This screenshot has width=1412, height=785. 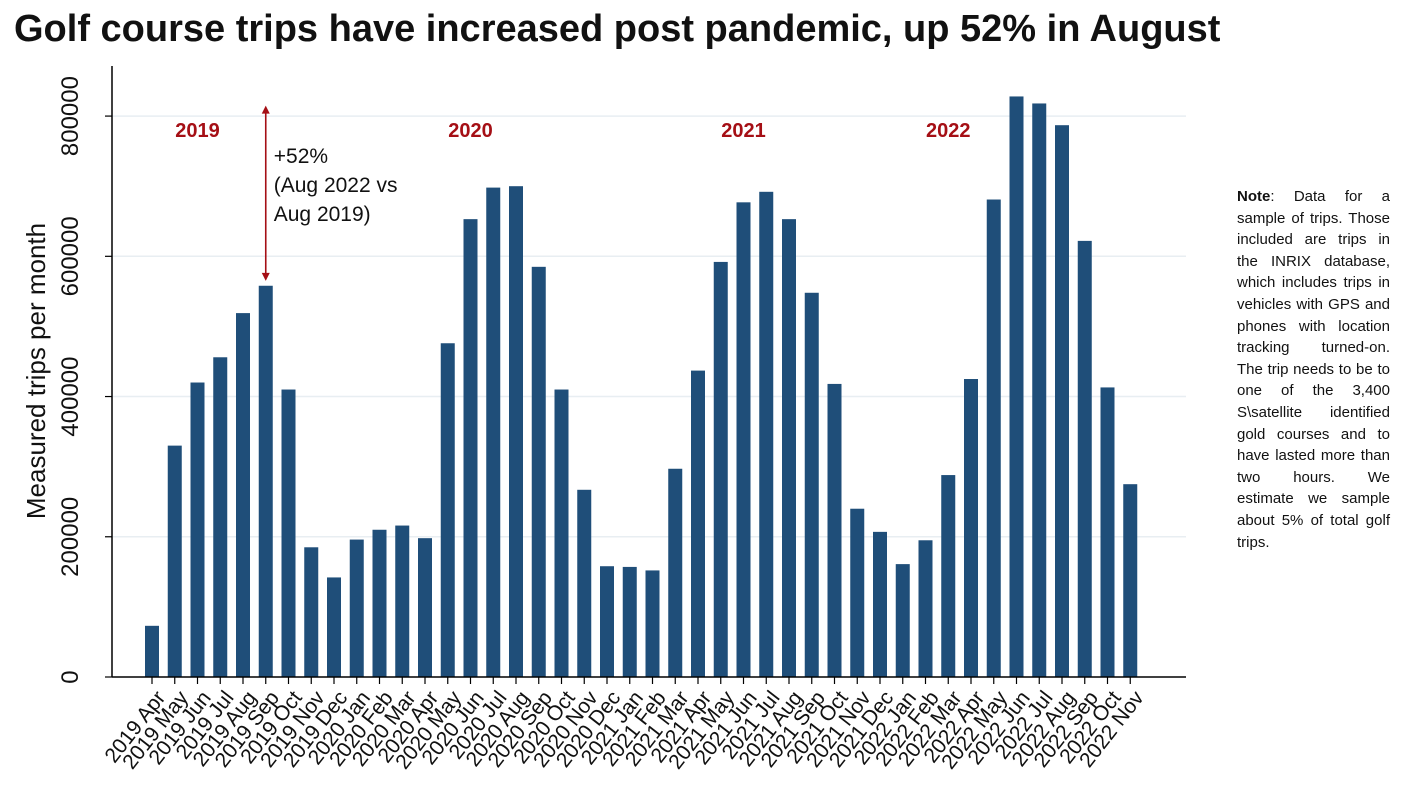 What do you see at coordinates (70, 537) in the screenshot?
I see `y-tick-label: 200000` at bounding box center [70, 537].